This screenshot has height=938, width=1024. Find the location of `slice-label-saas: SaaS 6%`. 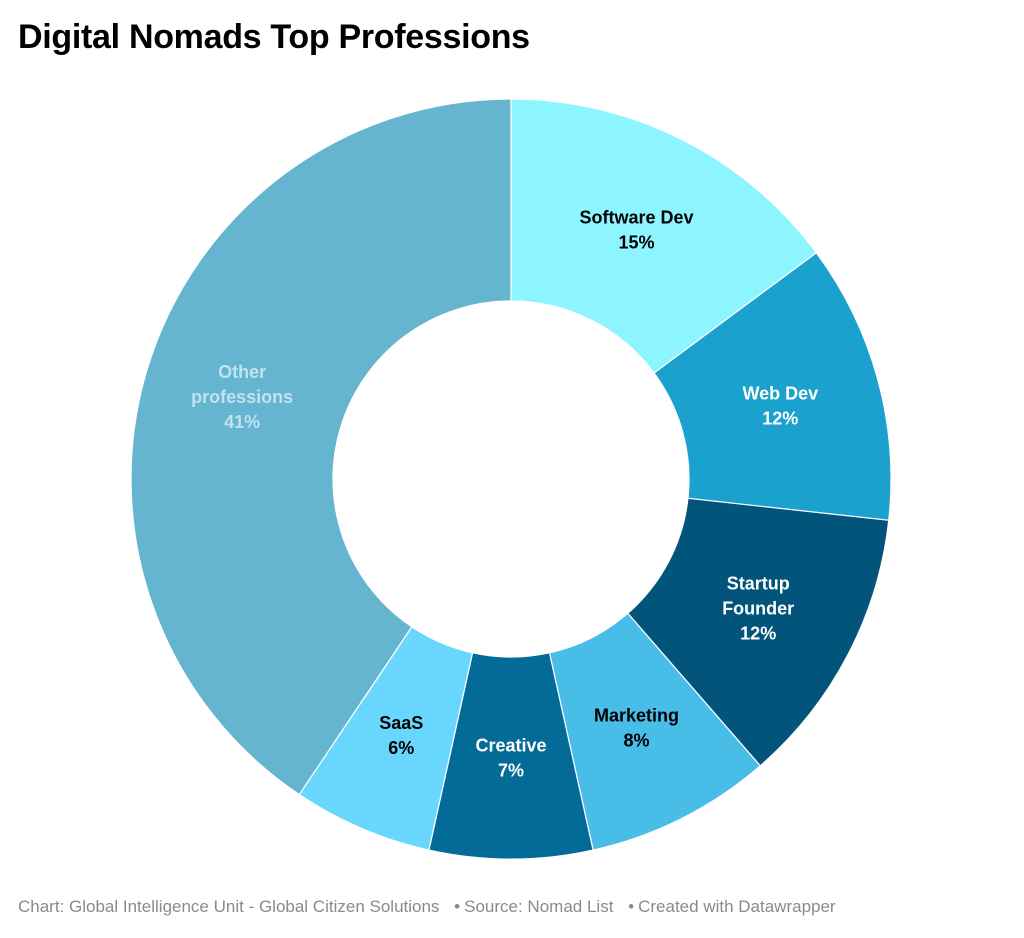

slice-label-saas: SaaS 6% is located at coordinates (401, 735).